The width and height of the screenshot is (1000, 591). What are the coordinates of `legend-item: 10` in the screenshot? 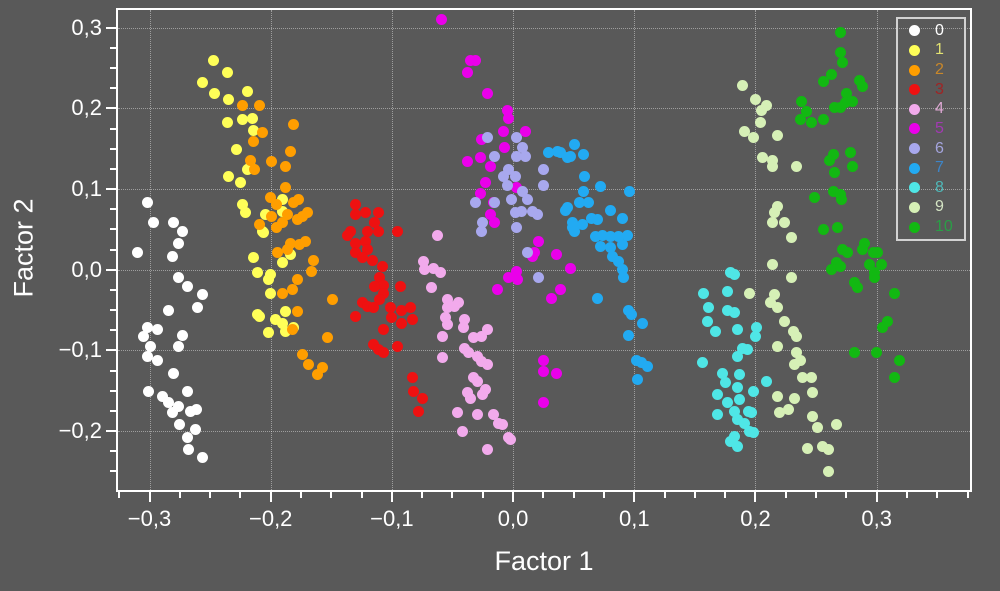 It's located at (931, 227).